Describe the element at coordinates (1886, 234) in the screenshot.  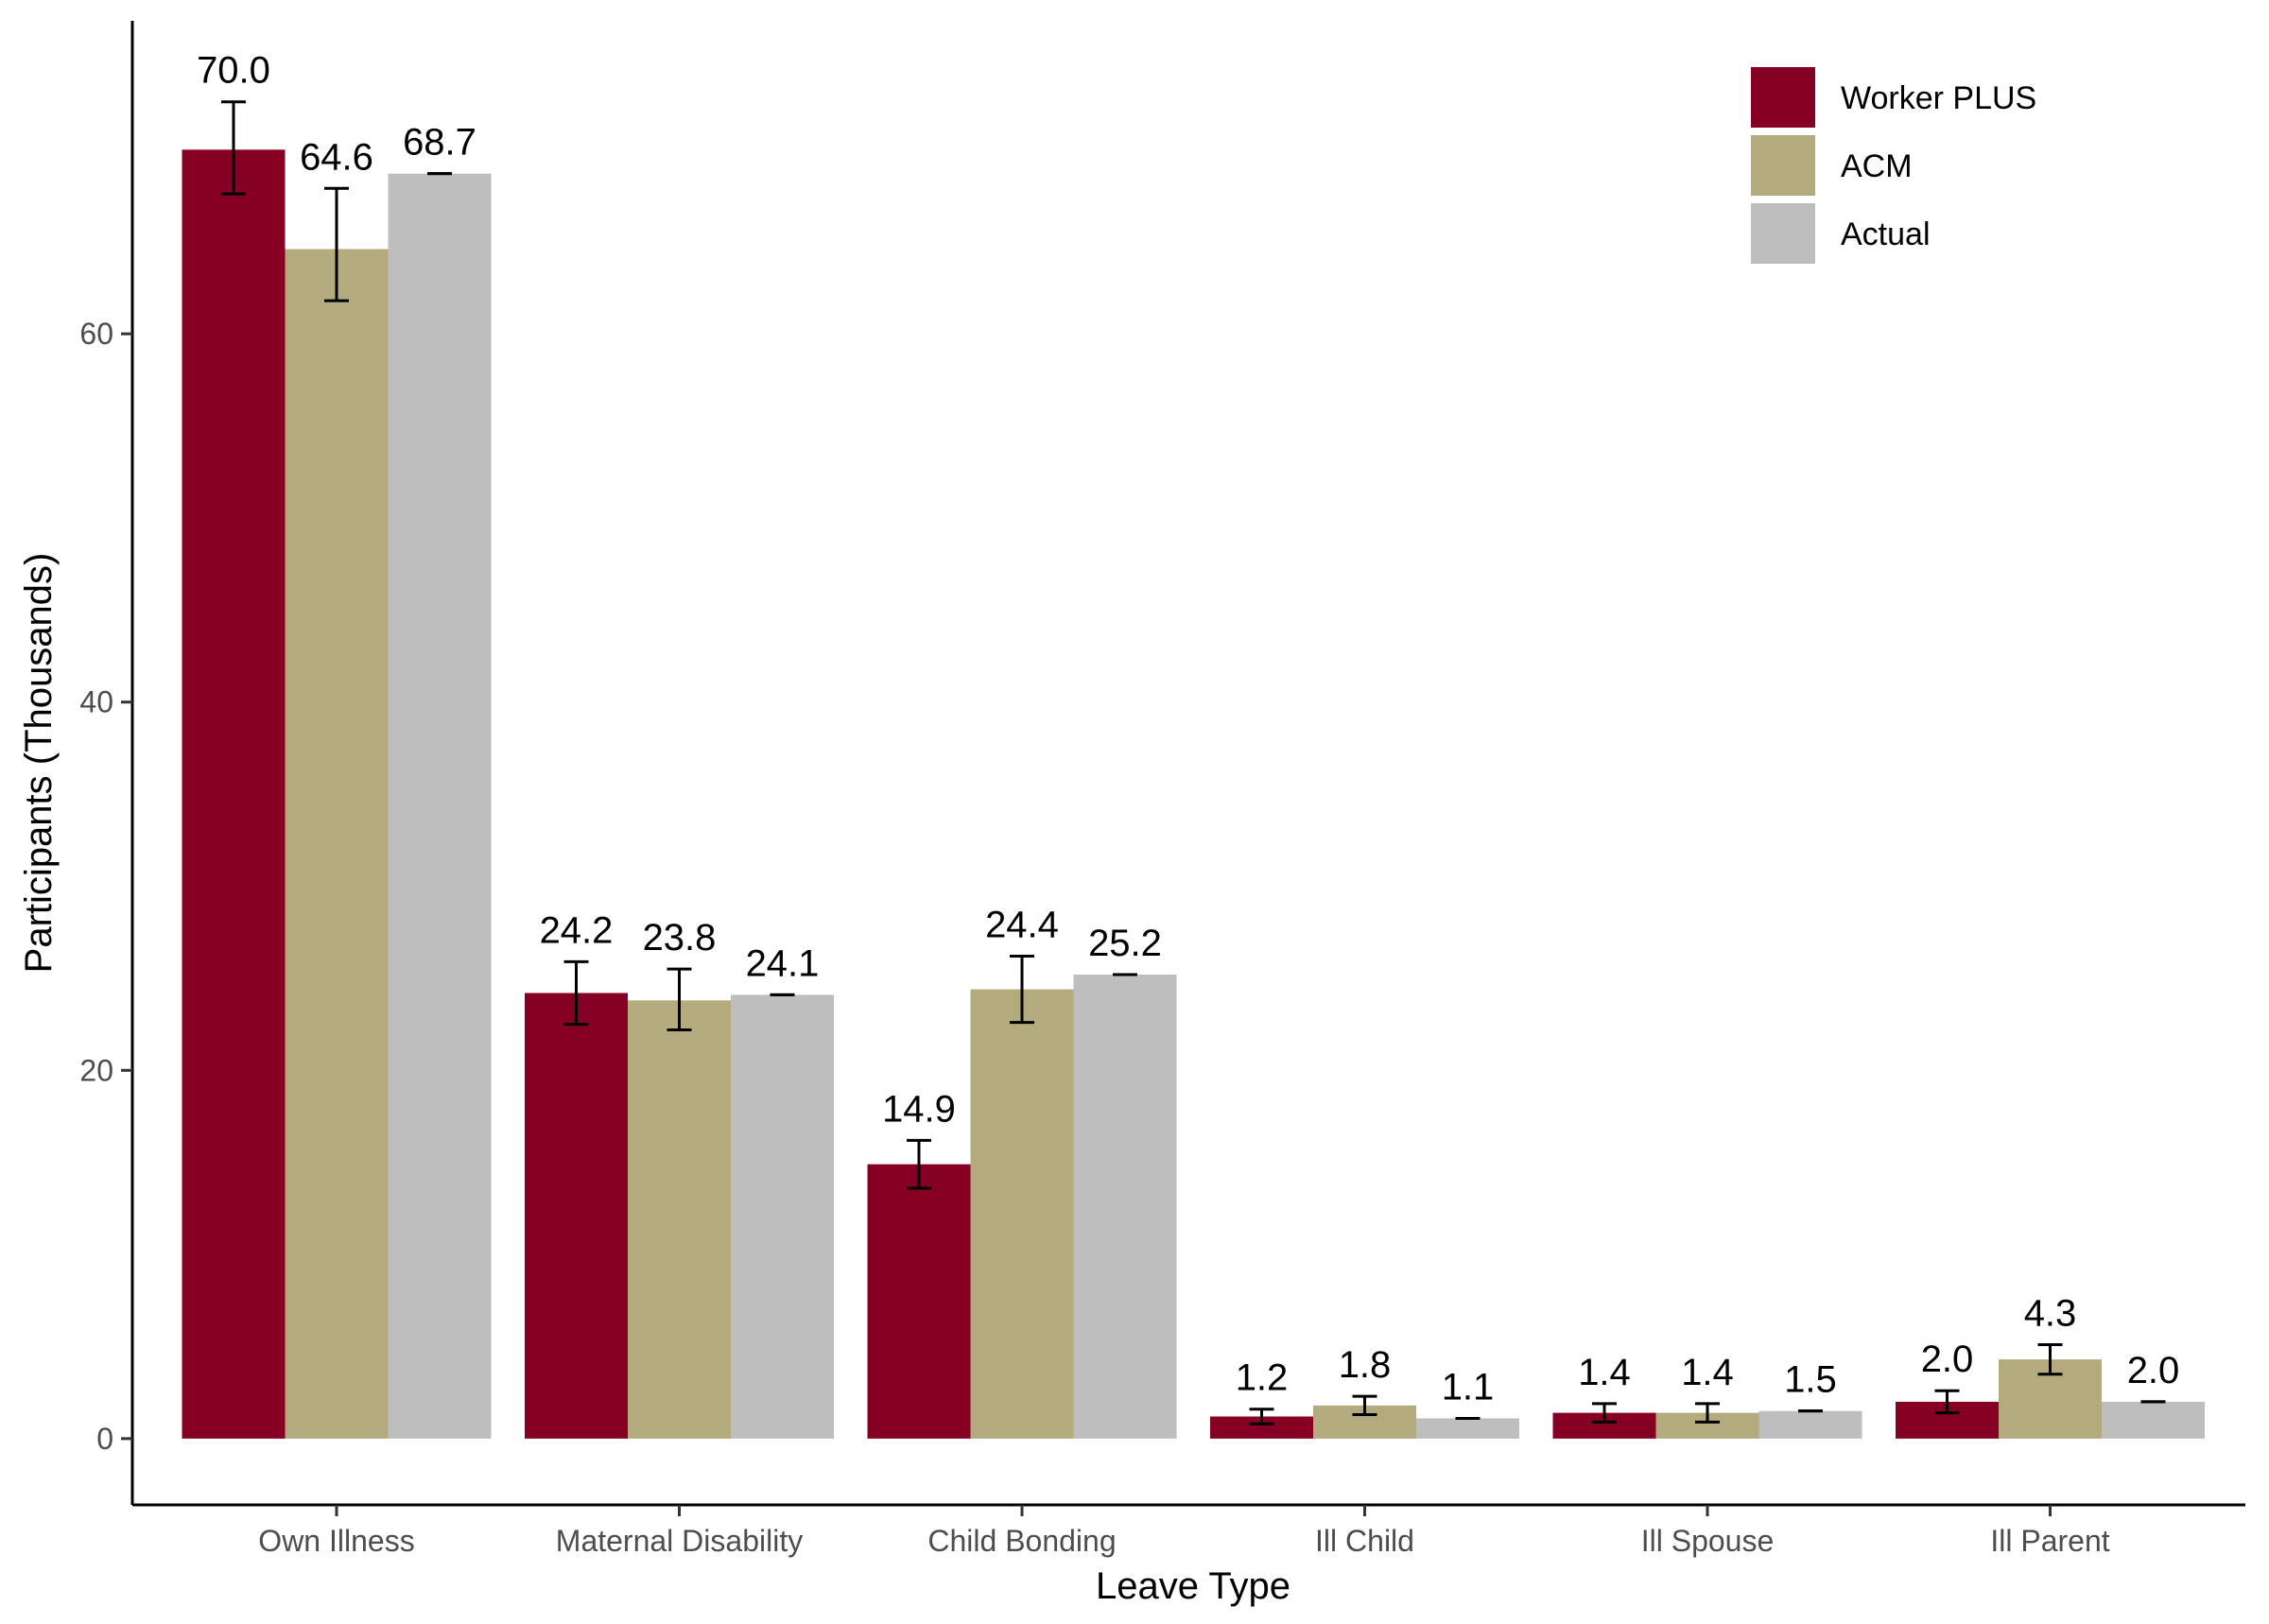
I see `legend-label: Actual` at that location.